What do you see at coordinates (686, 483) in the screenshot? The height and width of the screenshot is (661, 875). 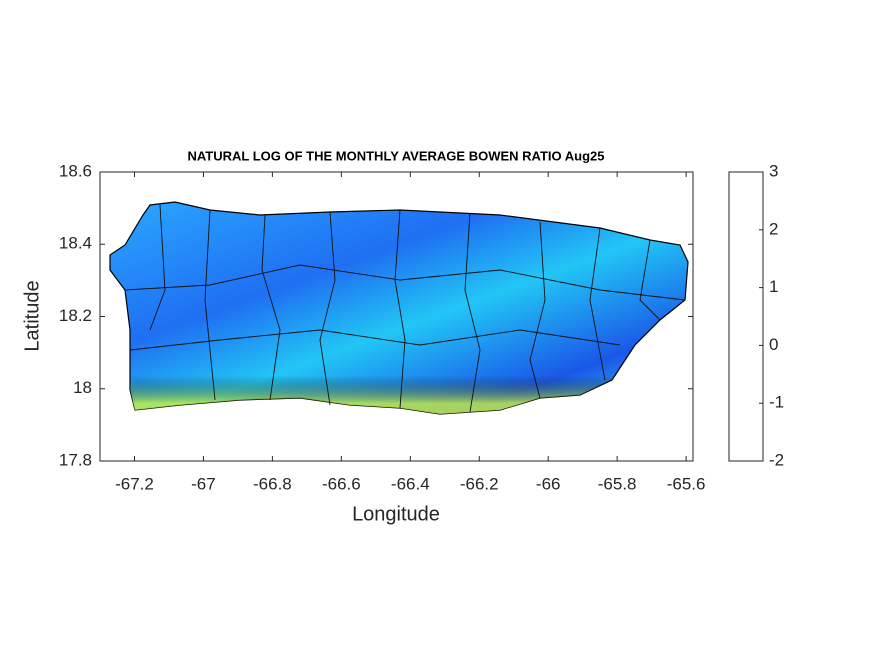 I see `x-tick-label: -65.6` at bounding box center [686, 483].